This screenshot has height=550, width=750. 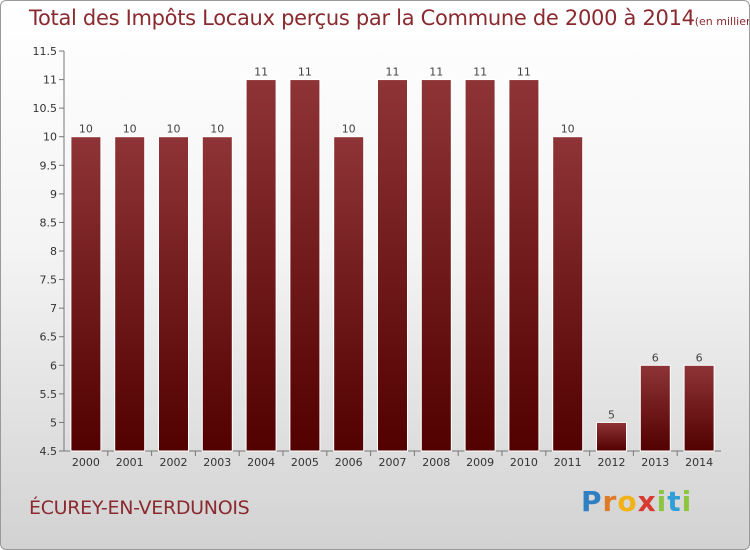 What do you see at coordinates (655, 462) in the screenshot?
I see `x-tick-label: 2013` at bounding box center [655, 462].